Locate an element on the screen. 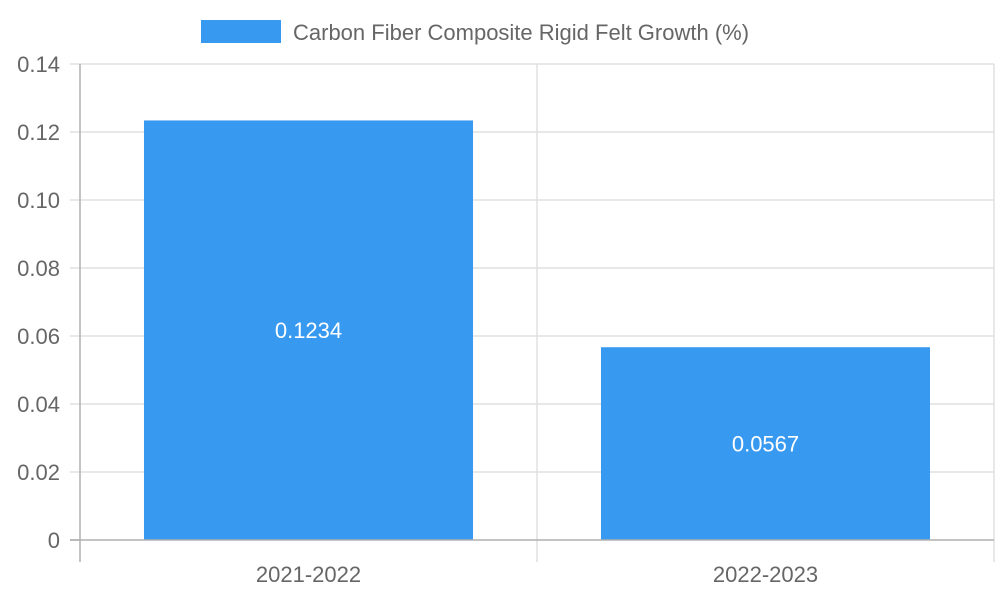 Image resolution: width=1000 pixels, height=605 pixels. y-tick-label: 0.02 is located at coordinates (38, 472).